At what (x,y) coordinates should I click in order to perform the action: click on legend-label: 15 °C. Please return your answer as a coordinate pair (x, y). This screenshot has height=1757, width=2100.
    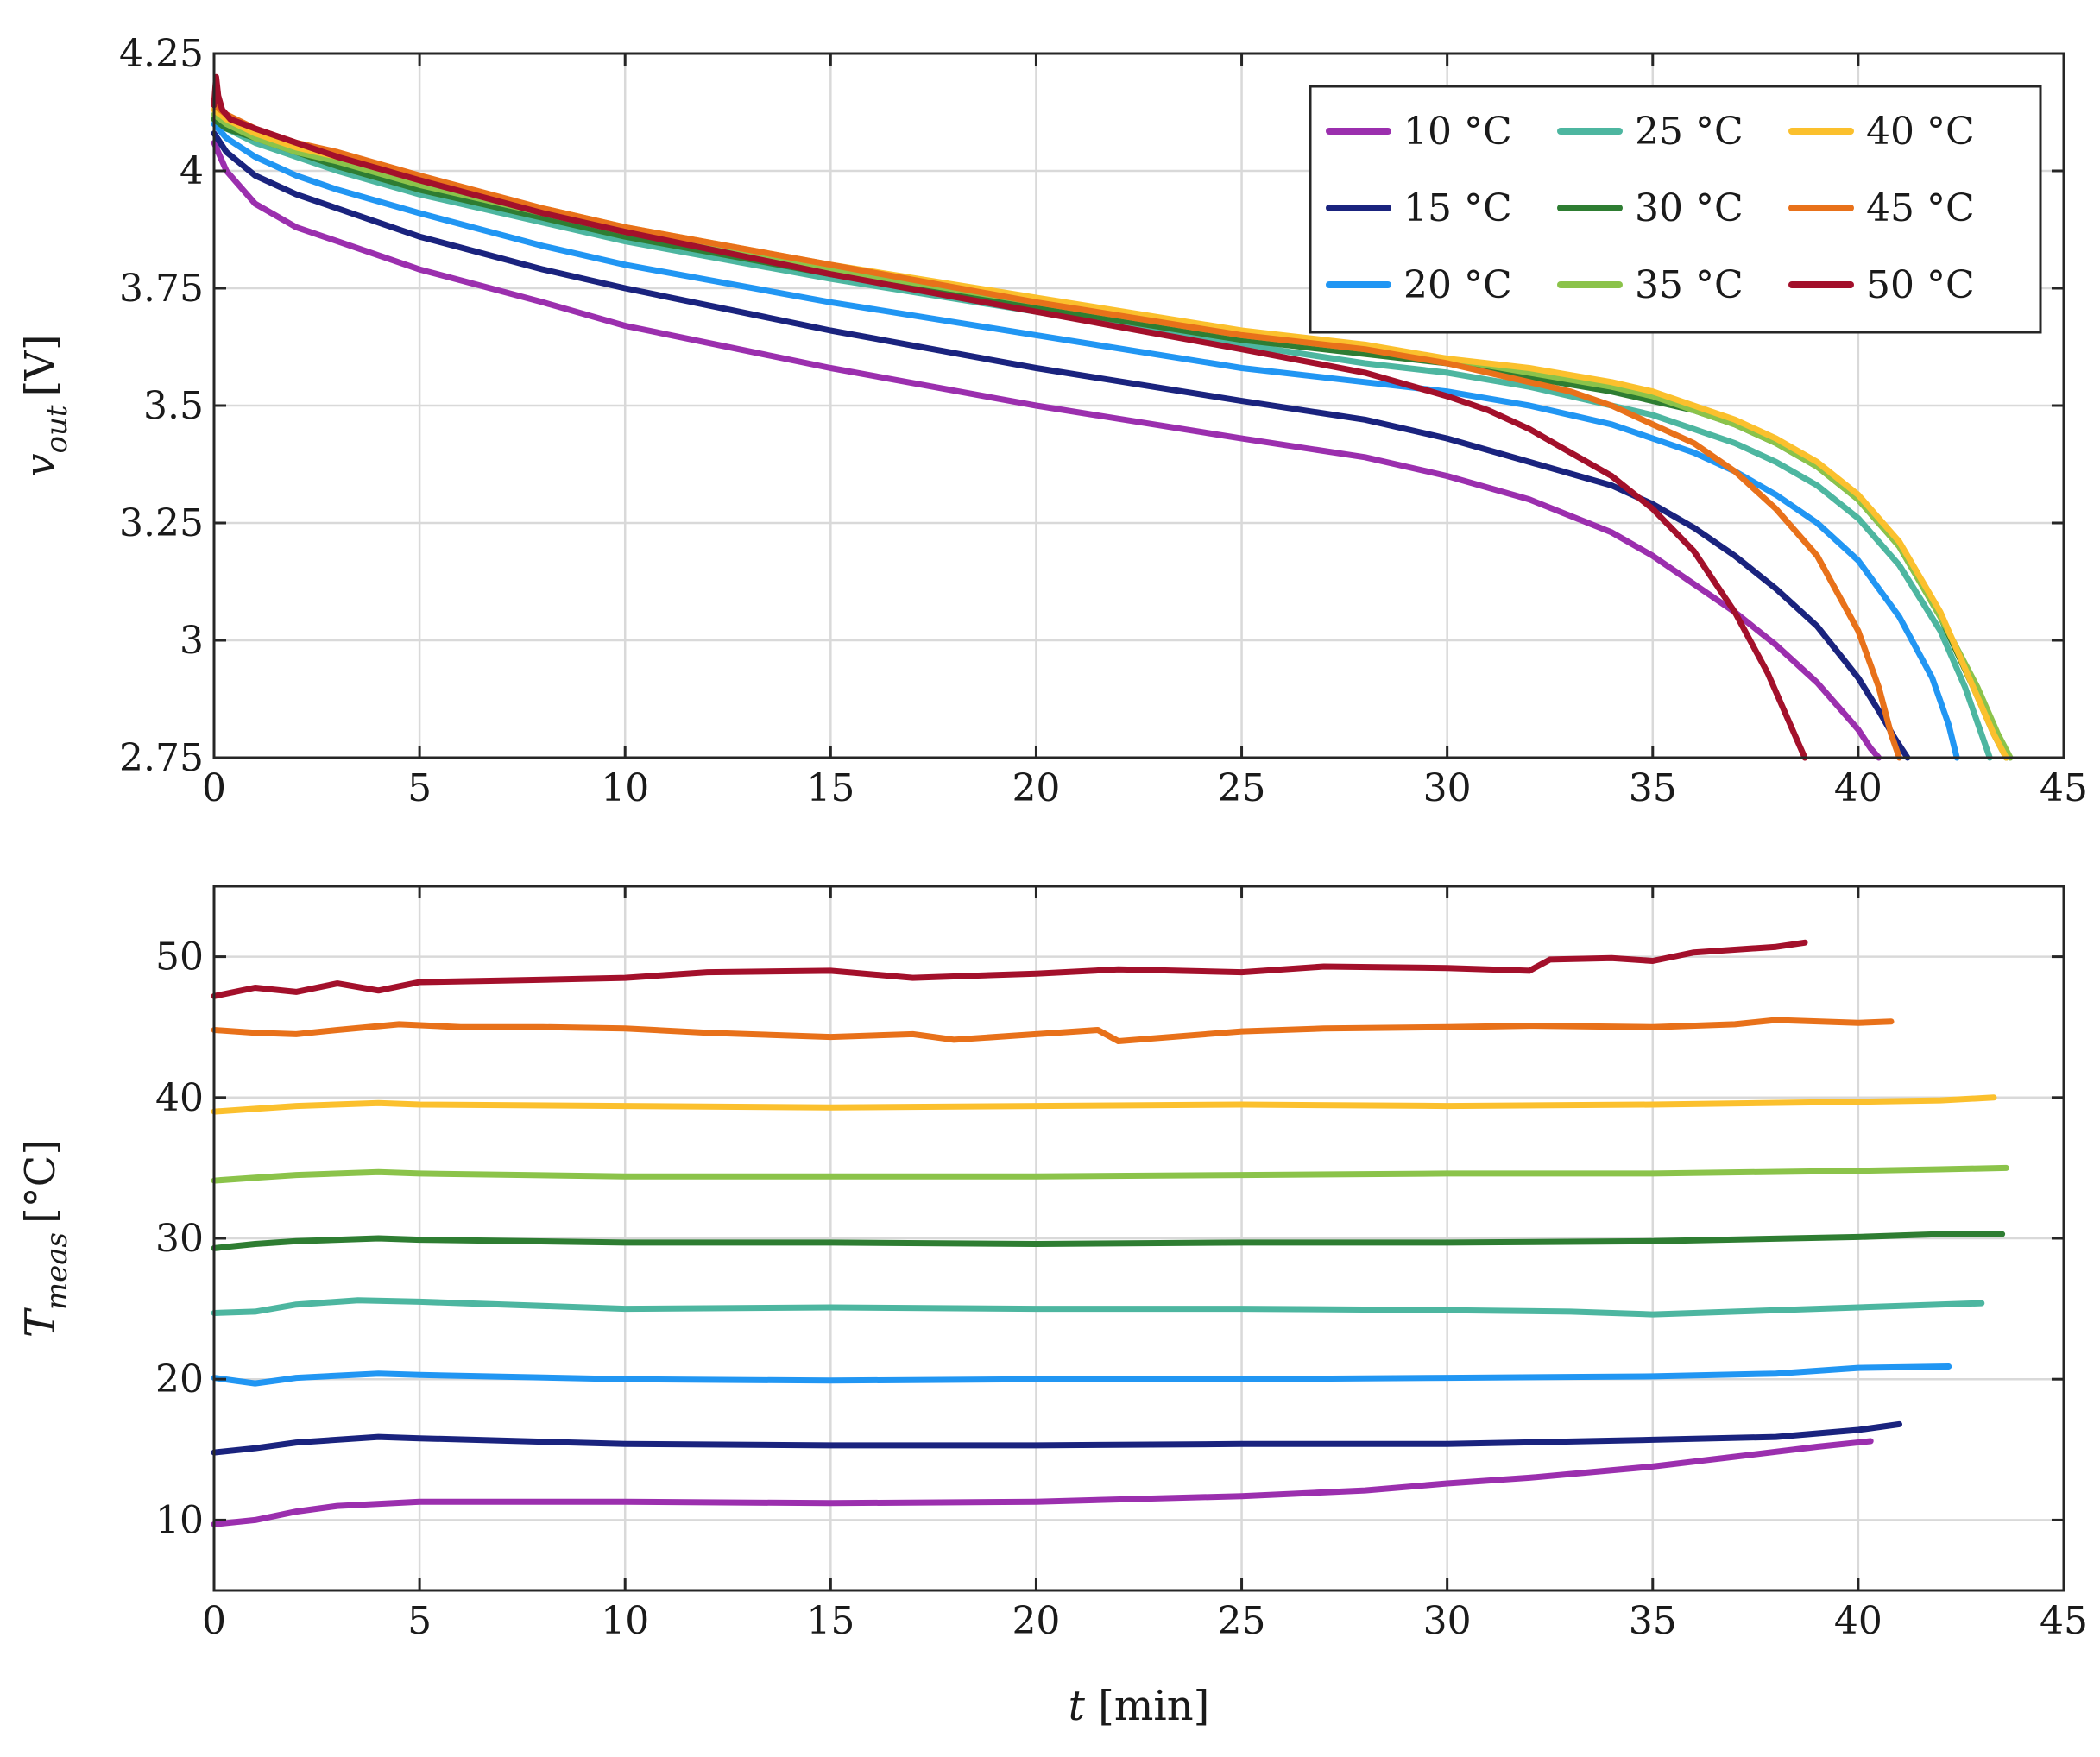
    Looking at the image, I should click on (1457, 208).